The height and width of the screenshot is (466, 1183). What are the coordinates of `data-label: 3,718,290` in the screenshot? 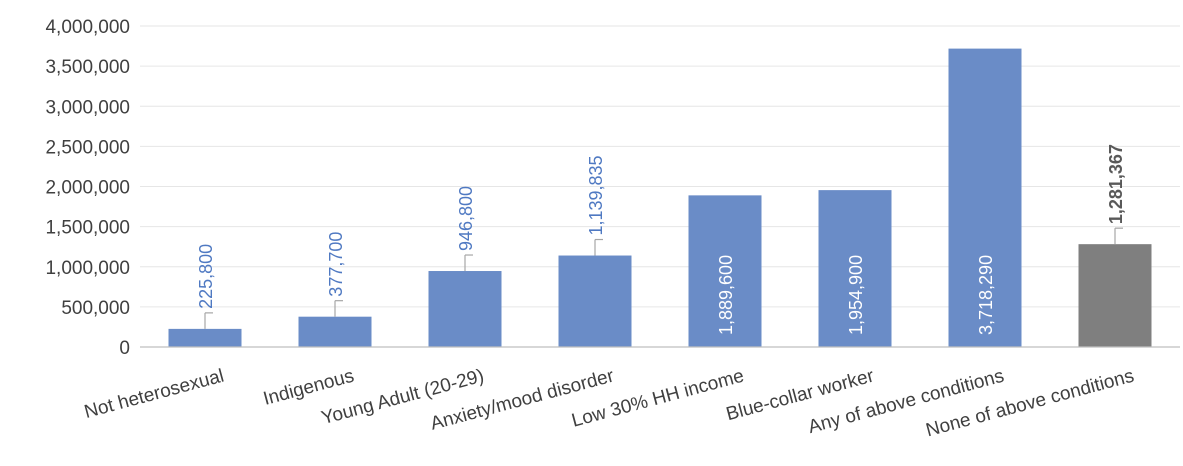 It's located at (986, 295).